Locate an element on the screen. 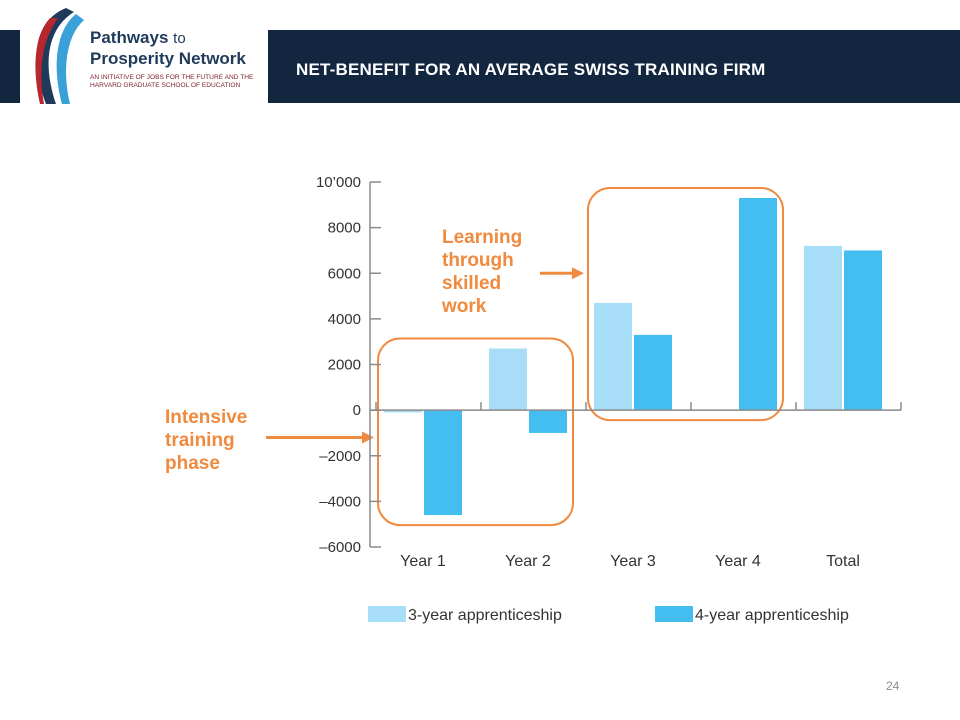 Image resolution: width=960 pixels, height=720 pixels. y-tick-label: 6000 is located at coordinates (344, 273).